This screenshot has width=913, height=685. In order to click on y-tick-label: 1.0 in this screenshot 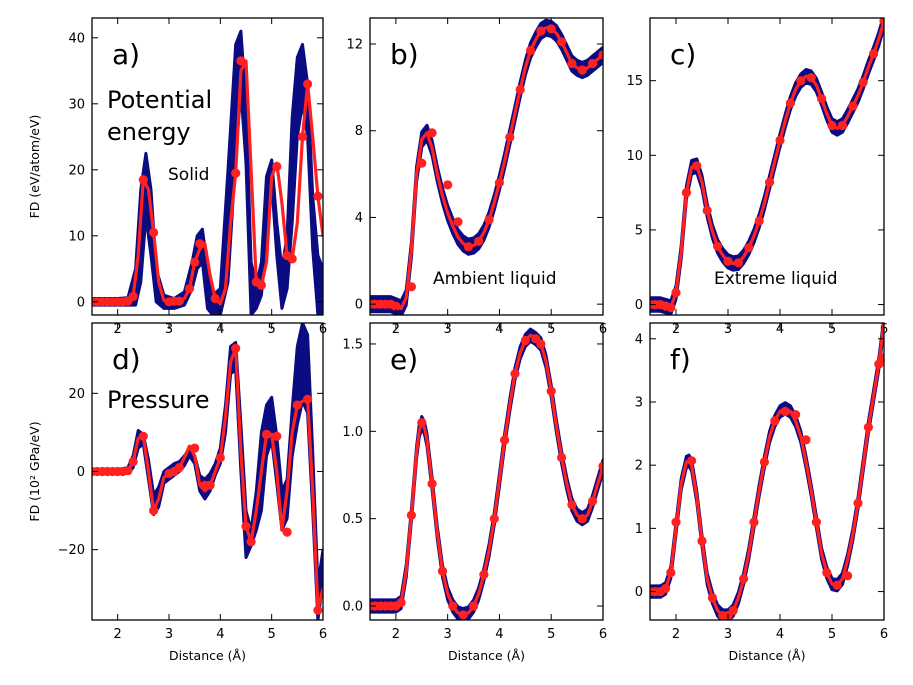, I will do `click(352, 432)`.